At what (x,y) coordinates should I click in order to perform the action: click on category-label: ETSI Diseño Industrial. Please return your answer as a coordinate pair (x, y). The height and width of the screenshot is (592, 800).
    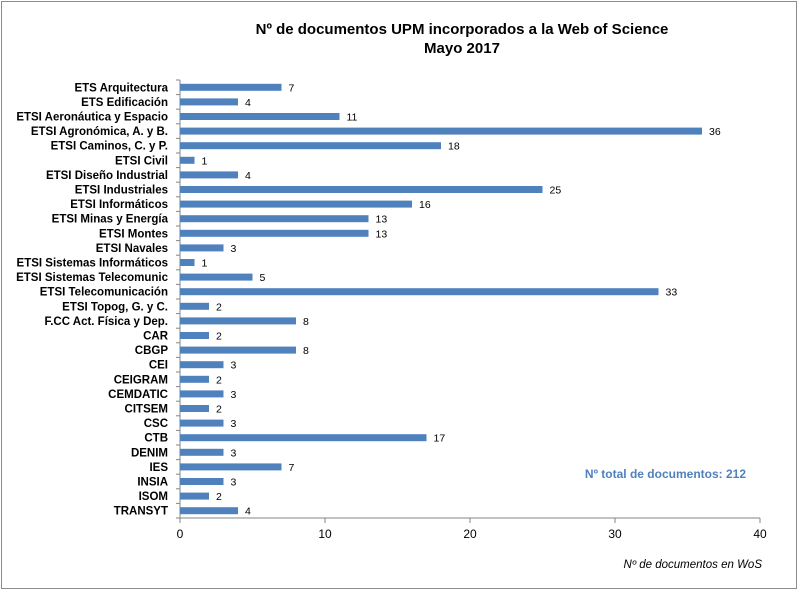
    Looking at the image, I should click on (107, 176).